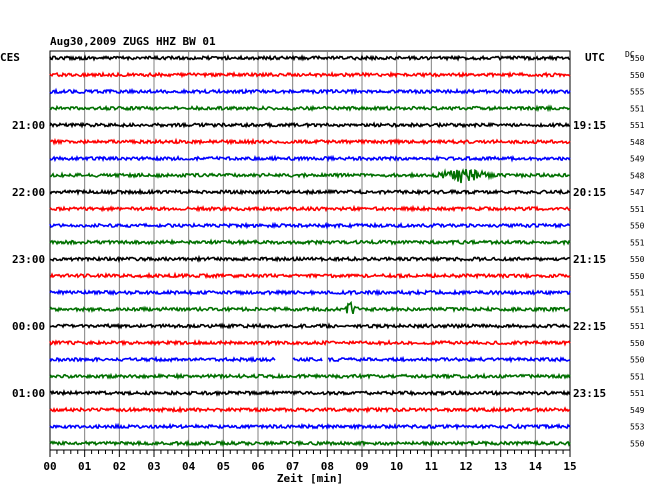 The height and width of the screenshot is (494, 650). What do you see at coordinates (327, 466) in the screenshot?
I see `x-tick-label: 08` at bounding box center [327, 466].